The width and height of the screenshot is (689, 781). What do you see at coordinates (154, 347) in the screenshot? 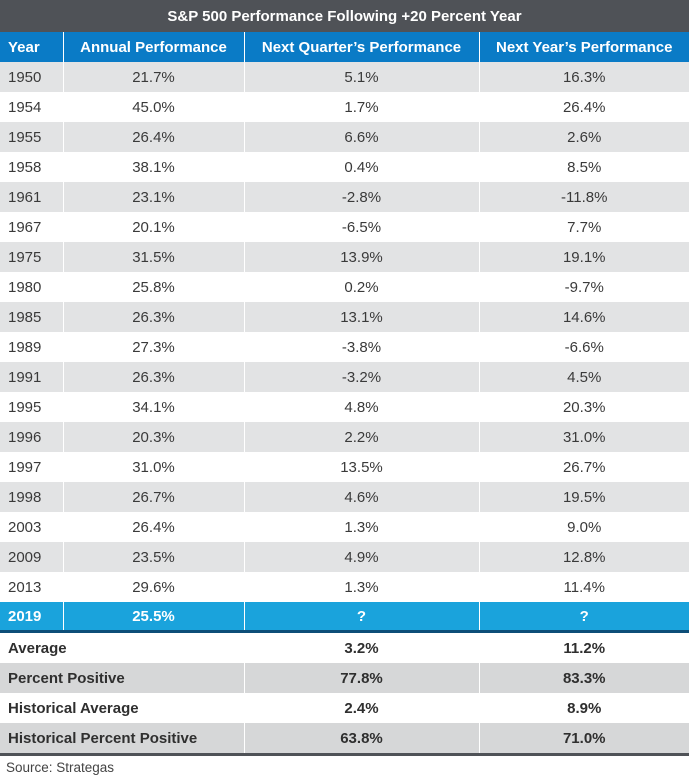
I see `cell-annual: 27.3%` at bounding box center [154, 347].